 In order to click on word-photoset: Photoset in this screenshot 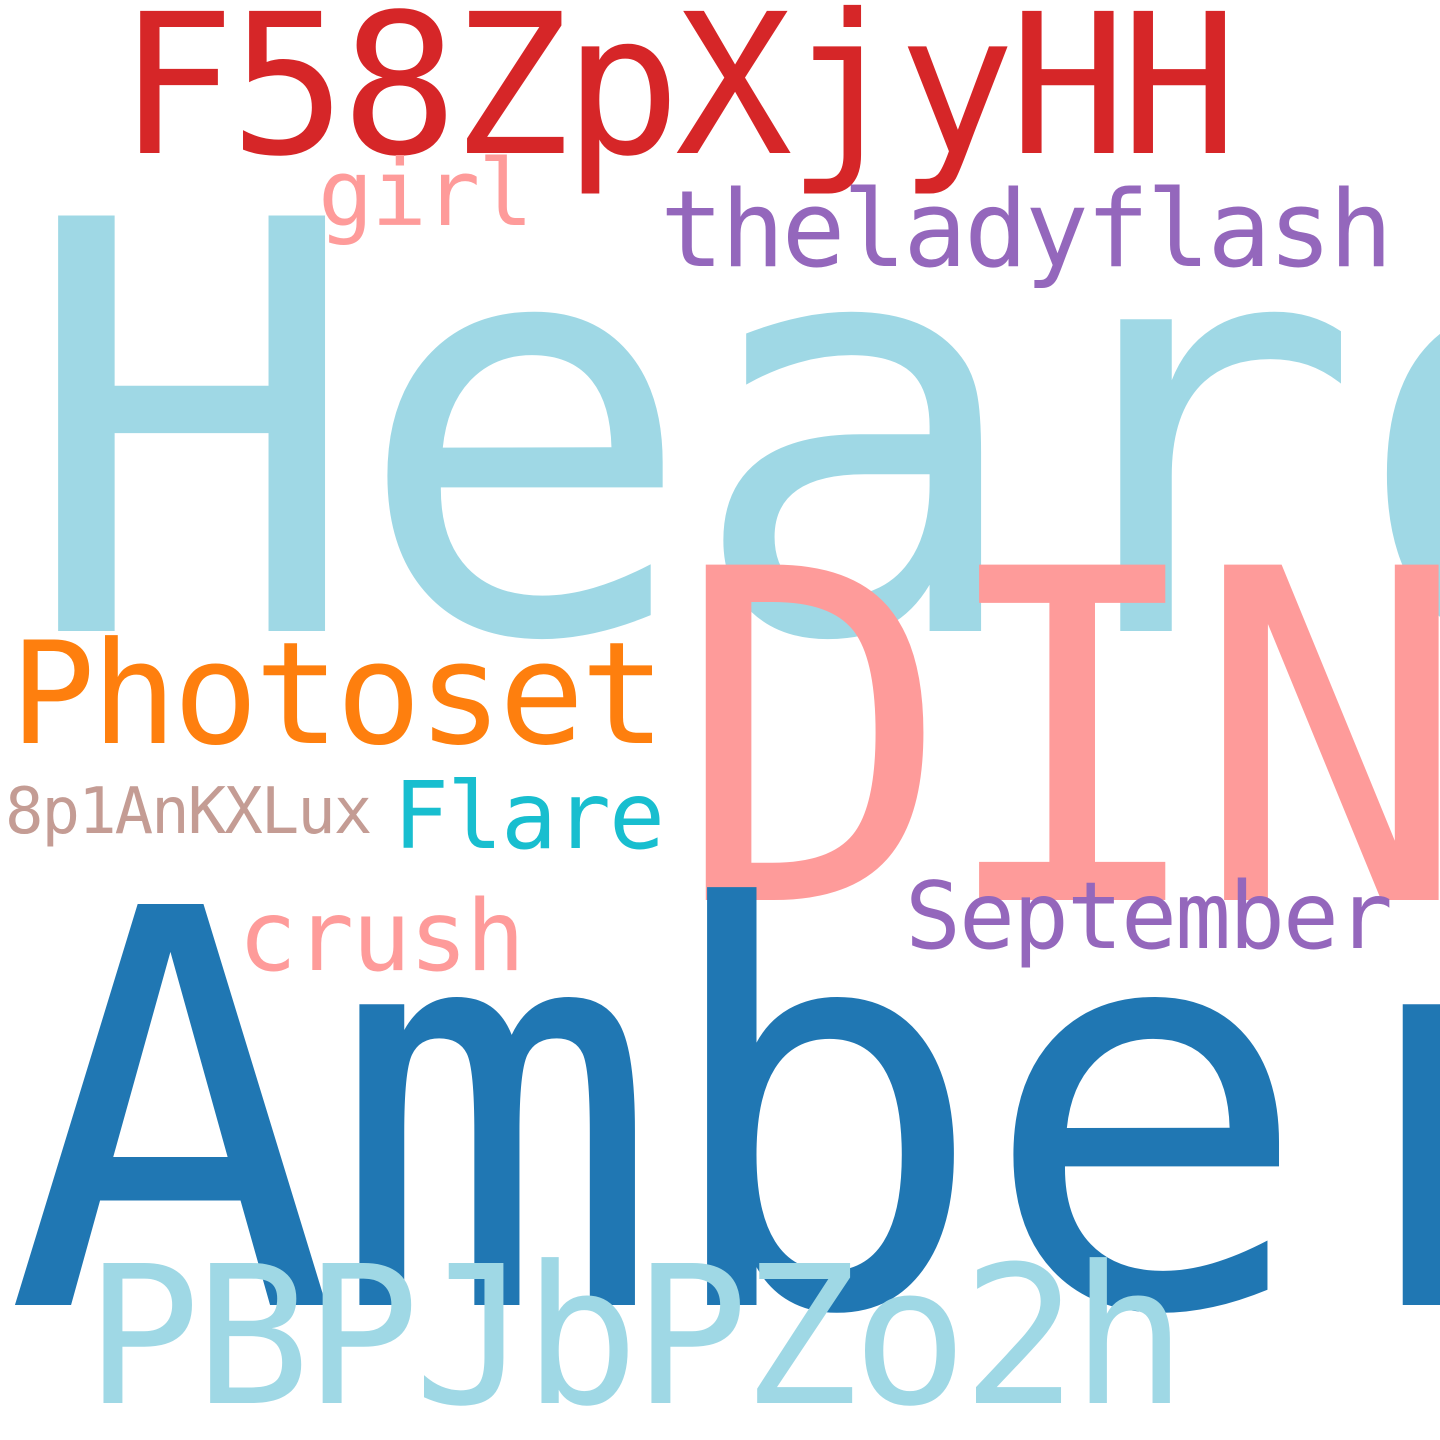, I will do `click(338, 694)`.